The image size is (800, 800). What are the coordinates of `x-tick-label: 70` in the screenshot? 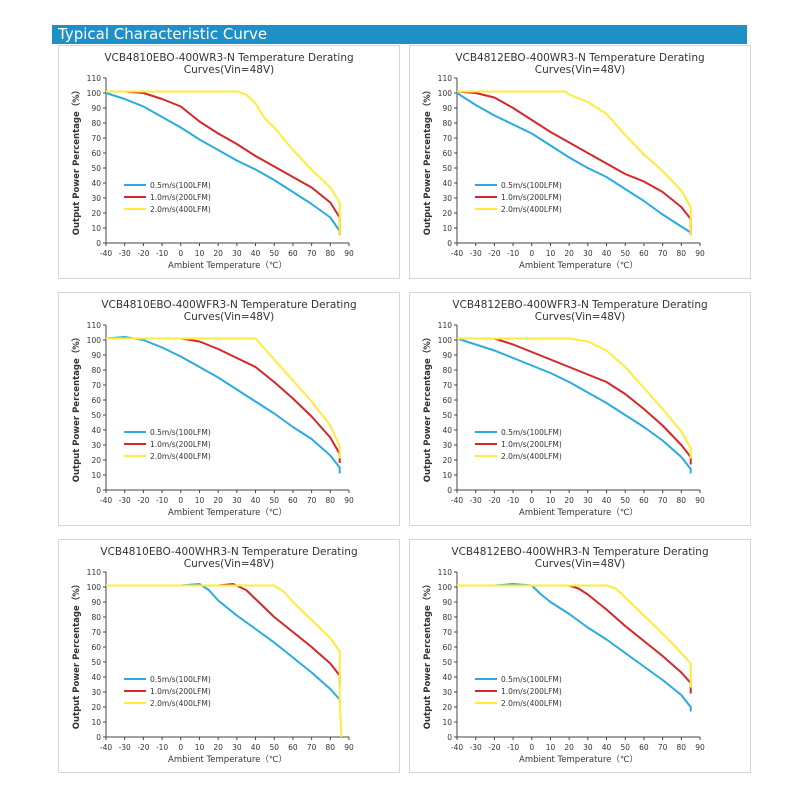 It's located at (312, 747).